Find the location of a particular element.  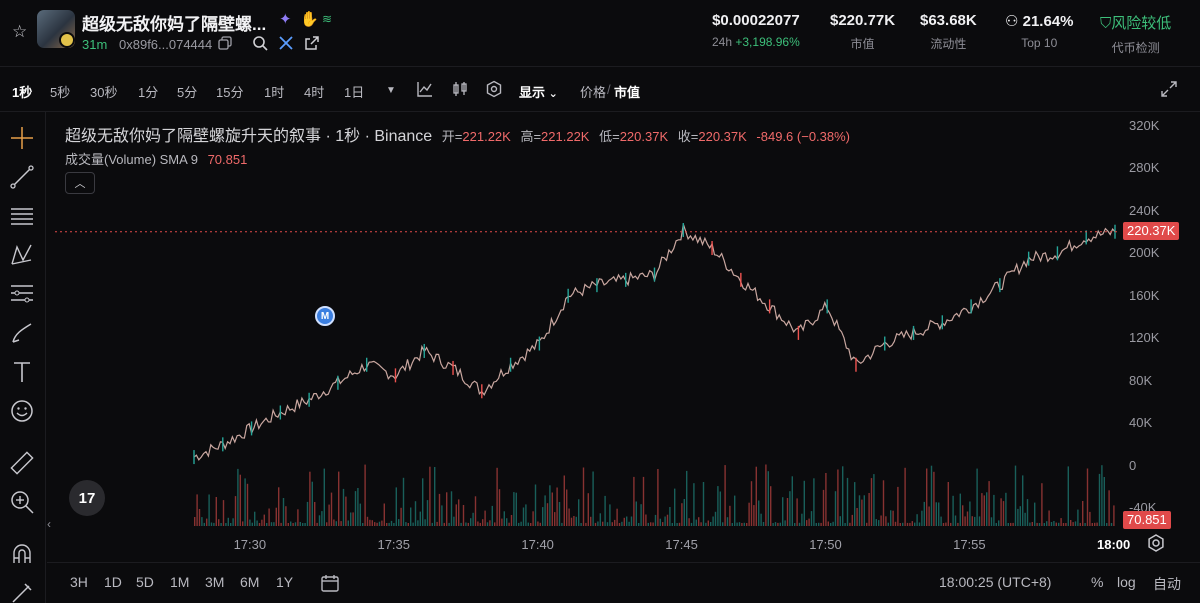

horizontal-lines-icon is located at coordinates (22, 216).